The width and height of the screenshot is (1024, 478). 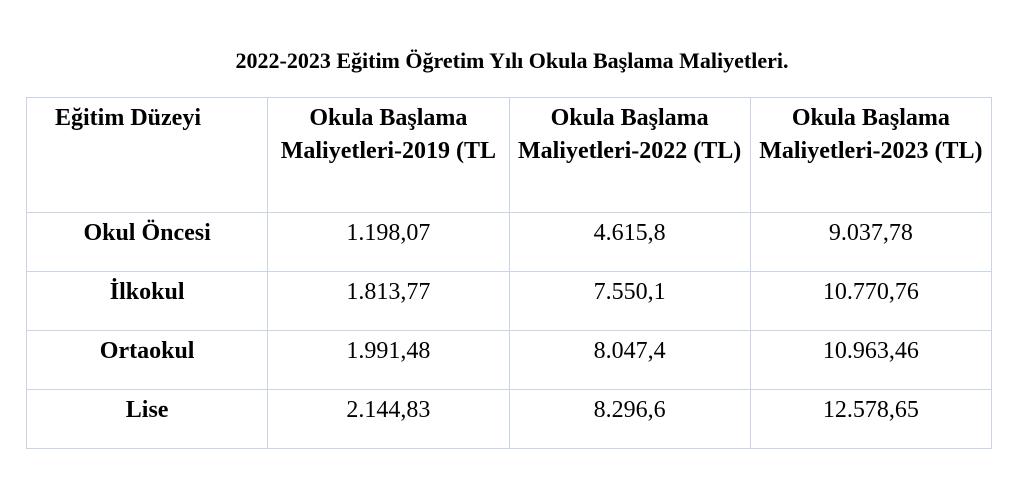 I want to click on cell: 7.550,1, so click(x=629, y=301).